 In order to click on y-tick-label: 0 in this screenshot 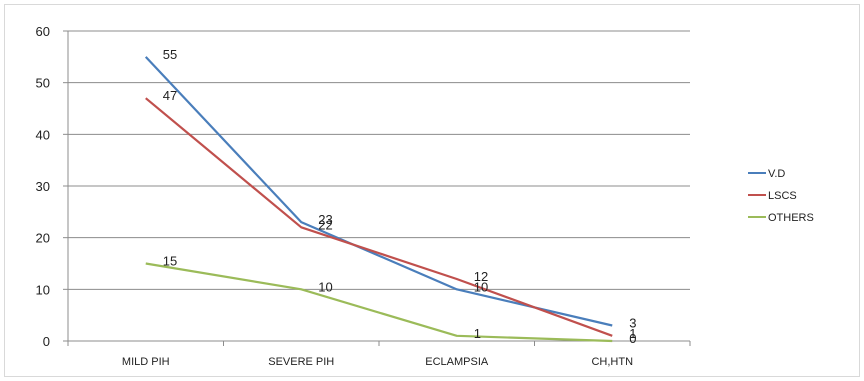, I will do `click(46, 341)`.